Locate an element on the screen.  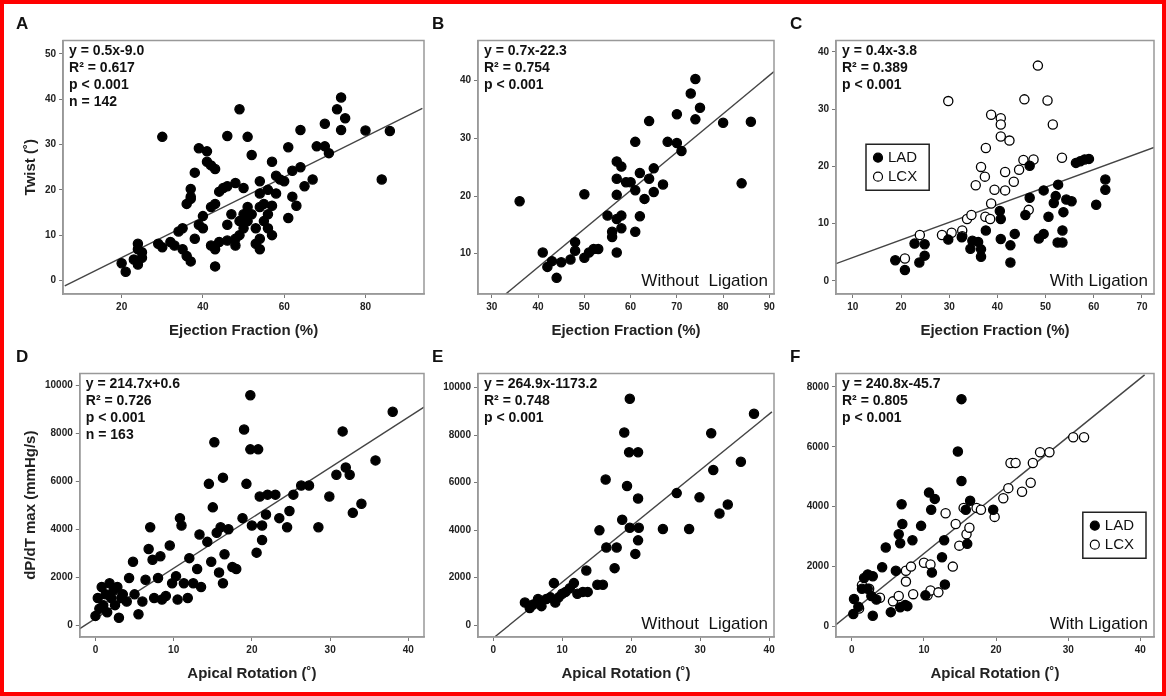
chart-title: F is located at coordinates (795, 356).